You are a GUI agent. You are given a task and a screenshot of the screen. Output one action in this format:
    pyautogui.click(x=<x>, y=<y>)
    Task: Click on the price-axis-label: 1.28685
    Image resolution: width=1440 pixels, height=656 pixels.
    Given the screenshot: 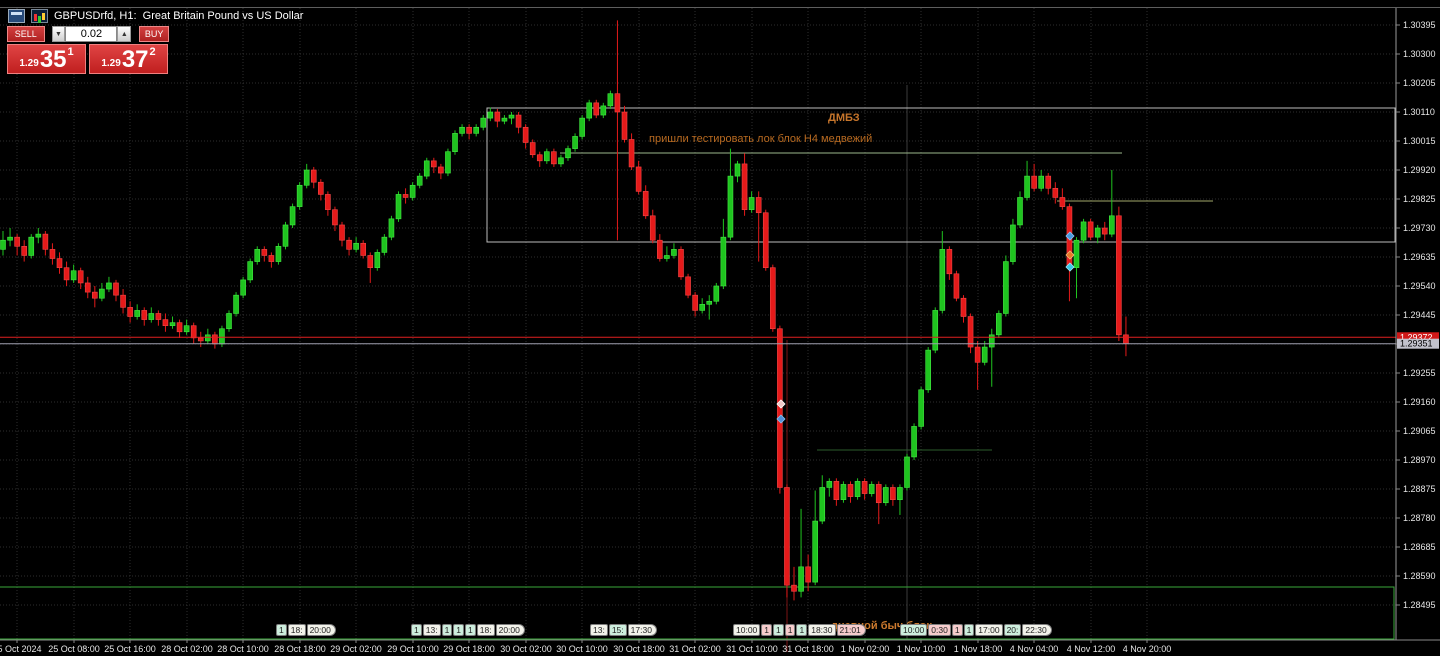 What is the action you would take?
    pyautogui.click(x=1419, y=547)
    